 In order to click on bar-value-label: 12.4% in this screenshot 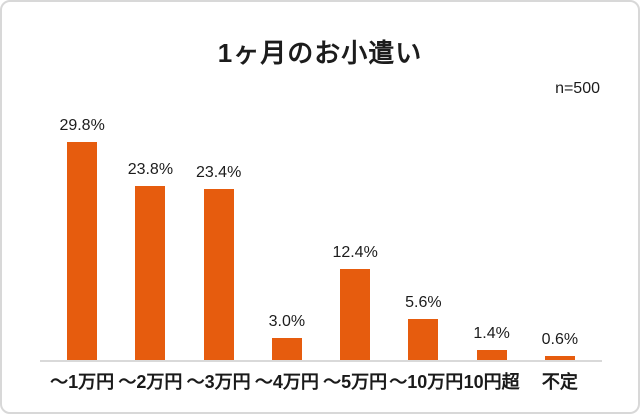, I will do `click(355, 252)`.